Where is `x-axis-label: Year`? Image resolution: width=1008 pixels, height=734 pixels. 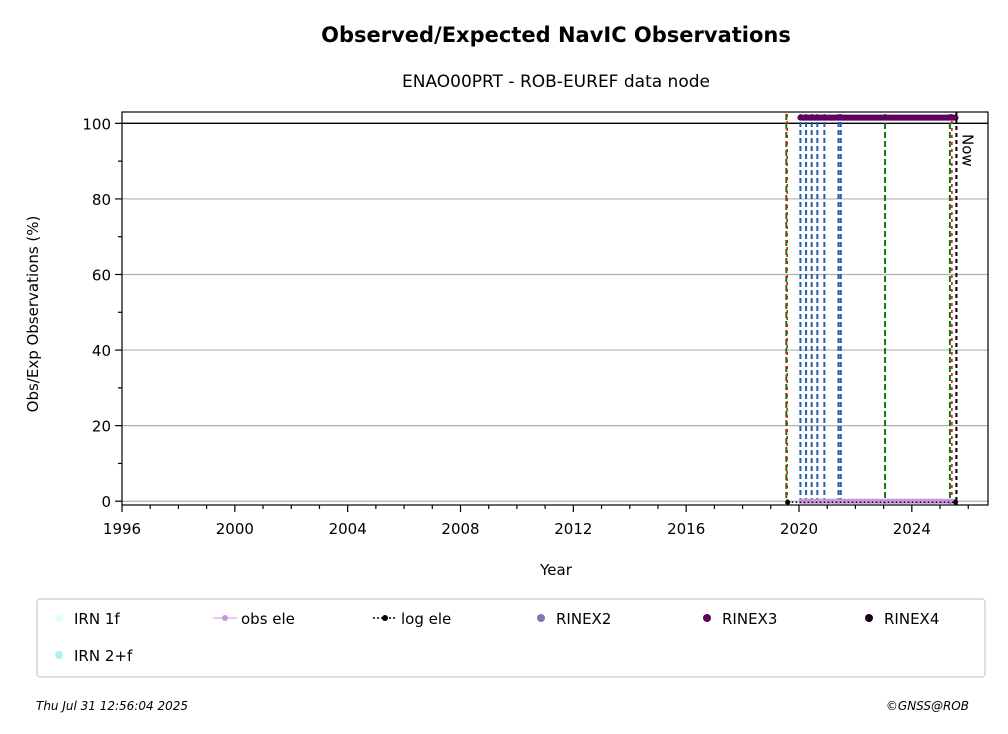 x-axis-label: Year is located at coordinates (556, 570).